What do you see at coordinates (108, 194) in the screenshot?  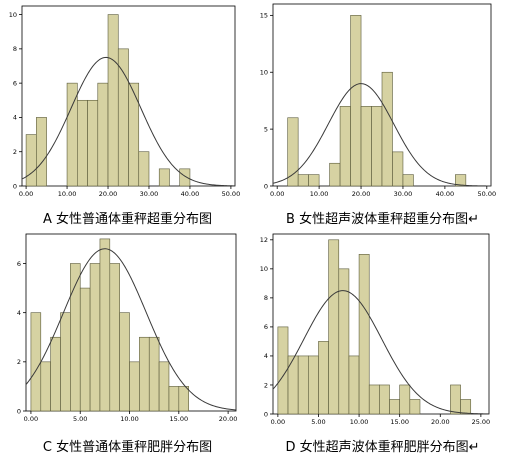 I see `x-tick-label-a-2: 20.00` at bounding box center [108, 194].